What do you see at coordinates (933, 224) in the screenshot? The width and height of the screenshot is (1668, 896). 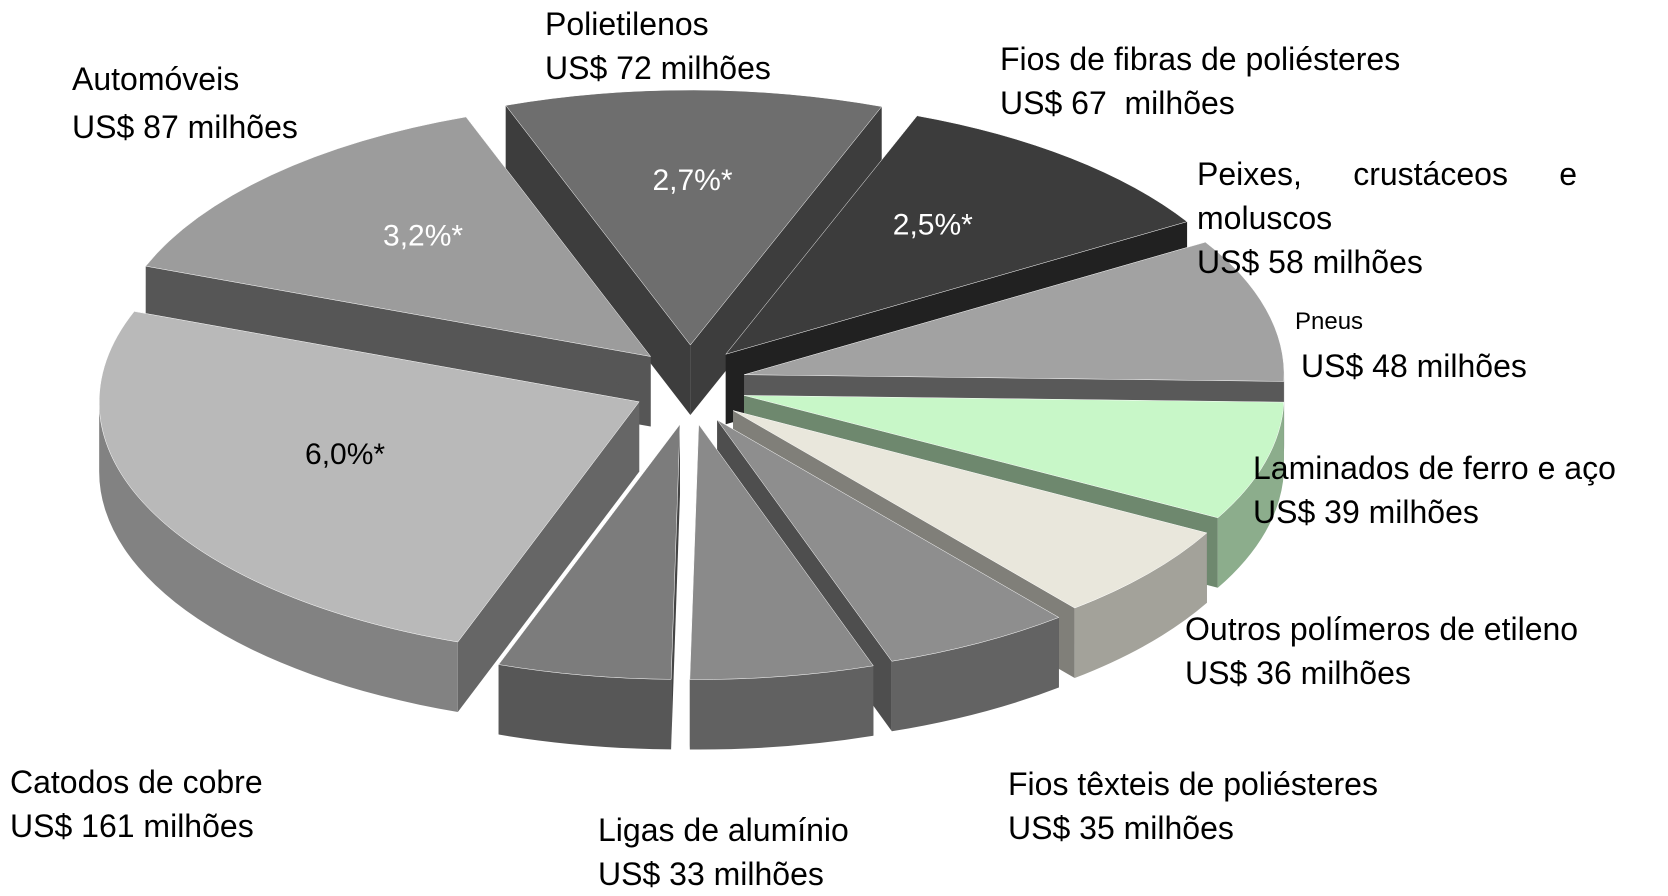 I see `share-label: 2,5%*` at bounding box center [933, 224].